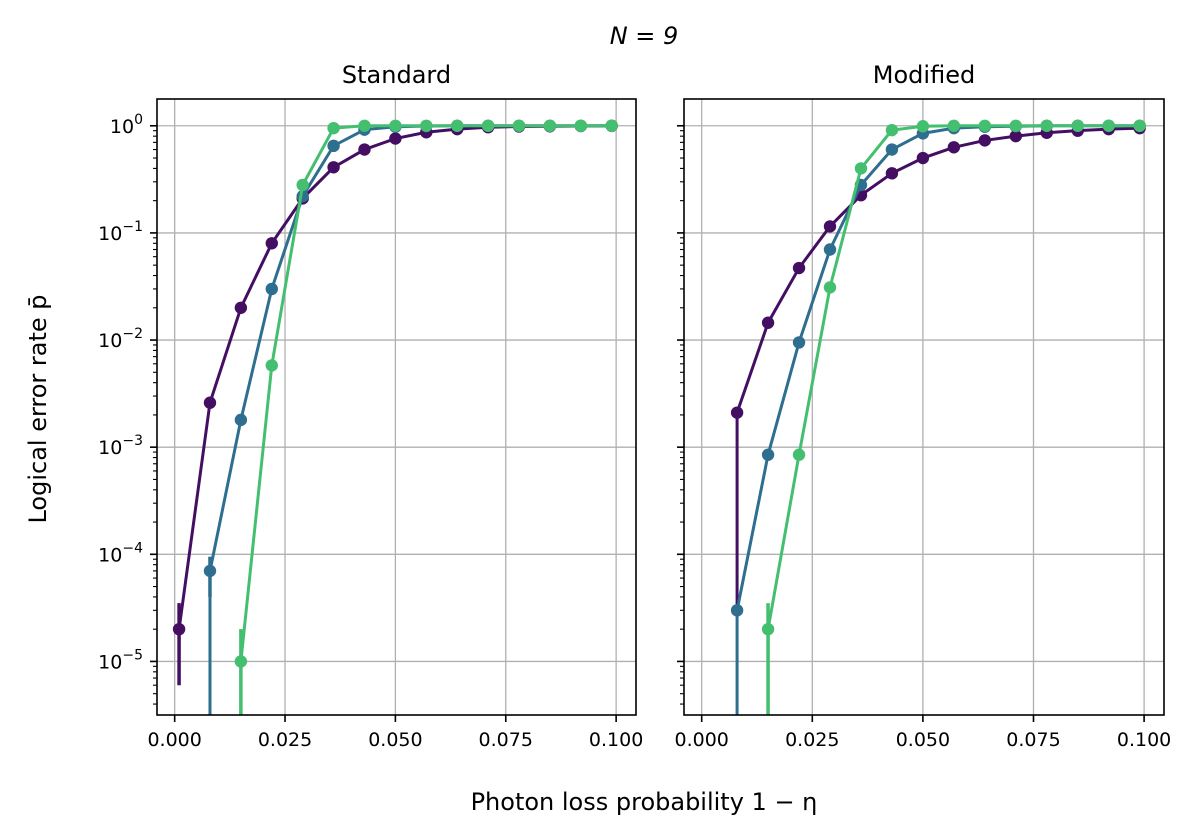 Image resolution: width=1201 pixels, height=839 pixels. Describe the element at coordinates (120, 553) in the screenshot. I see `y-tick-label: 10⁻⁴` at that location.